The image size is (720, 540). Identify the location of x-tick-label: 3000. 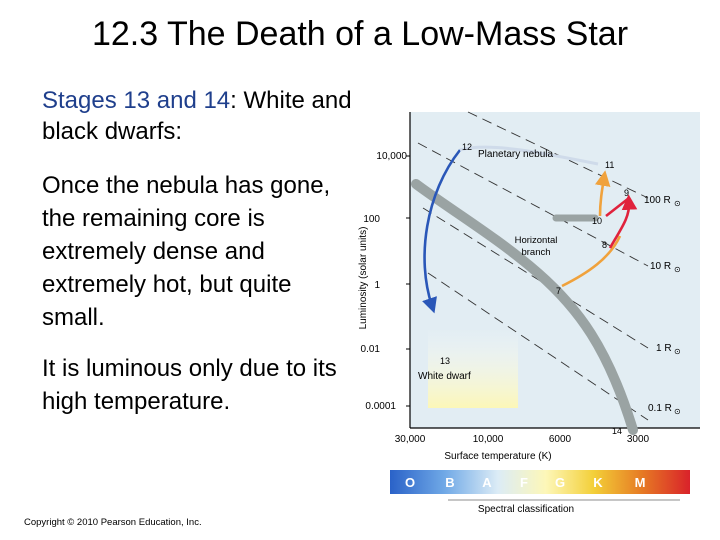
(638, 439).